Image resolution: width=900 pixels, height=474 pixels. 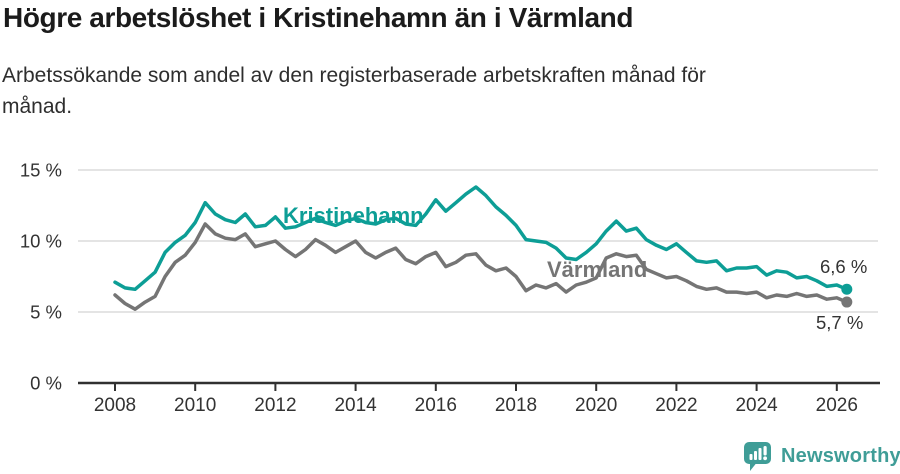 What do you see at coordinates (840, 455) in the screenshot?
I see `brand-name: Newsworthy` at bounding box center [840, 455].